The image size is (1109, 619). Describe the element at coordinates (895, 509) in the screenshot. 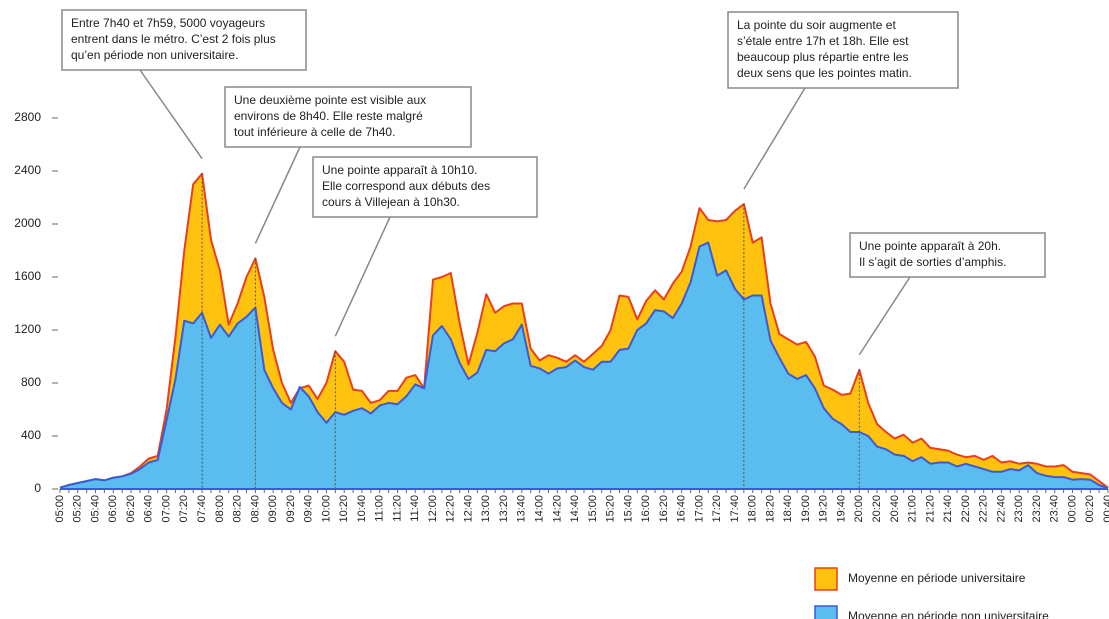

I see `x-tick-label: 20:40` at that location.